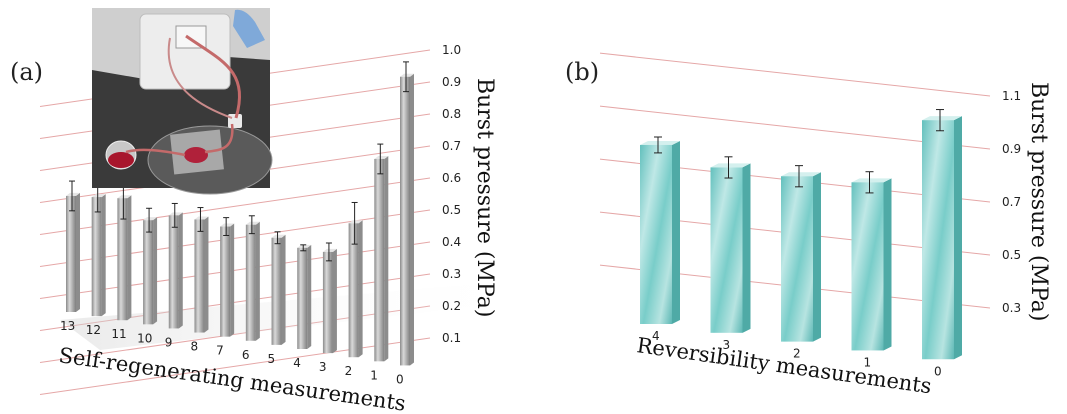  What do you see at coordinates (144, 338) in the screenshot?
I see `category-label: 10` at bounding box center [144, 338].